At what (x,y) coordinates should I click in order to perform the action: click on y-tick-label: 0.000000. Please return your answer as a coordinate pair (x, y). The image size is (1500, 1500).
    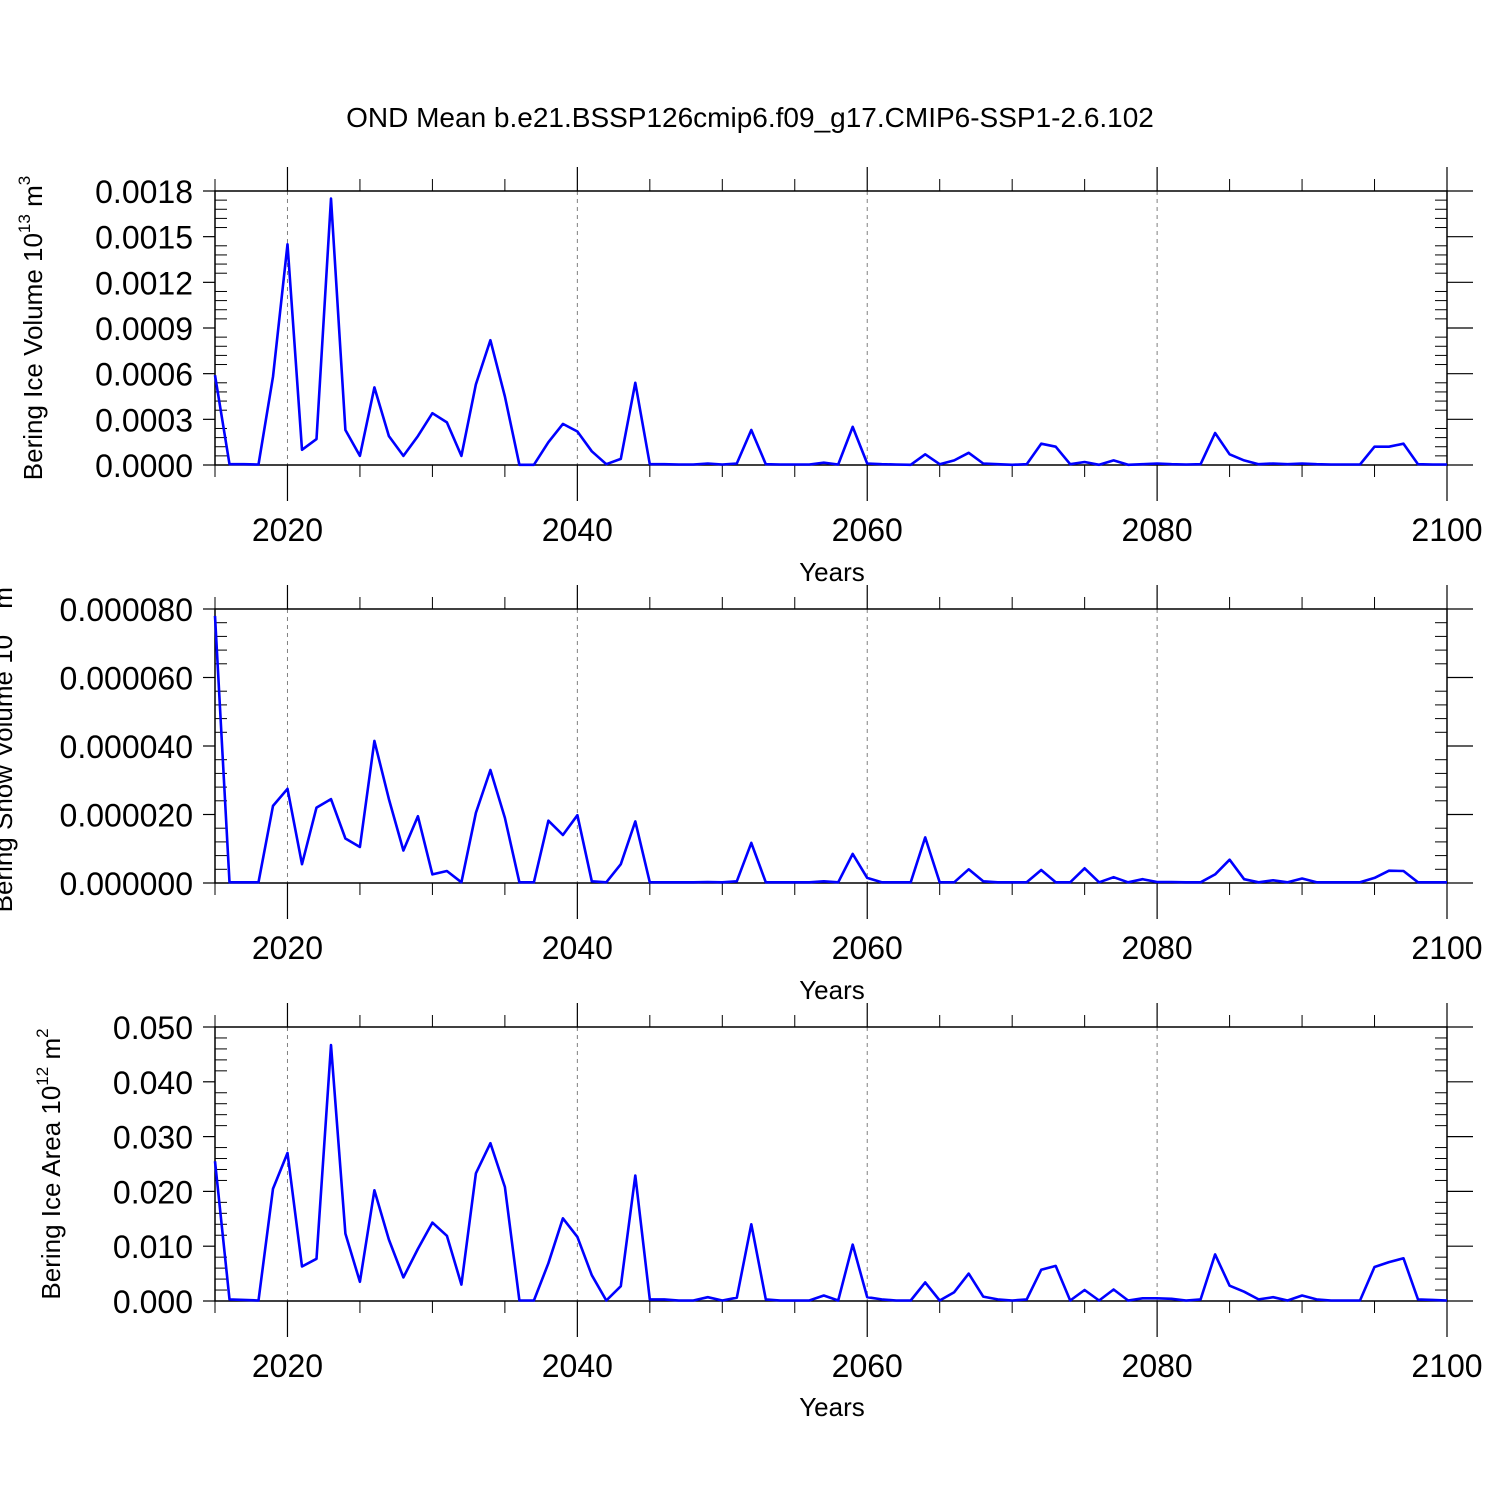
    Looking at the image, I should click on (126, 884).